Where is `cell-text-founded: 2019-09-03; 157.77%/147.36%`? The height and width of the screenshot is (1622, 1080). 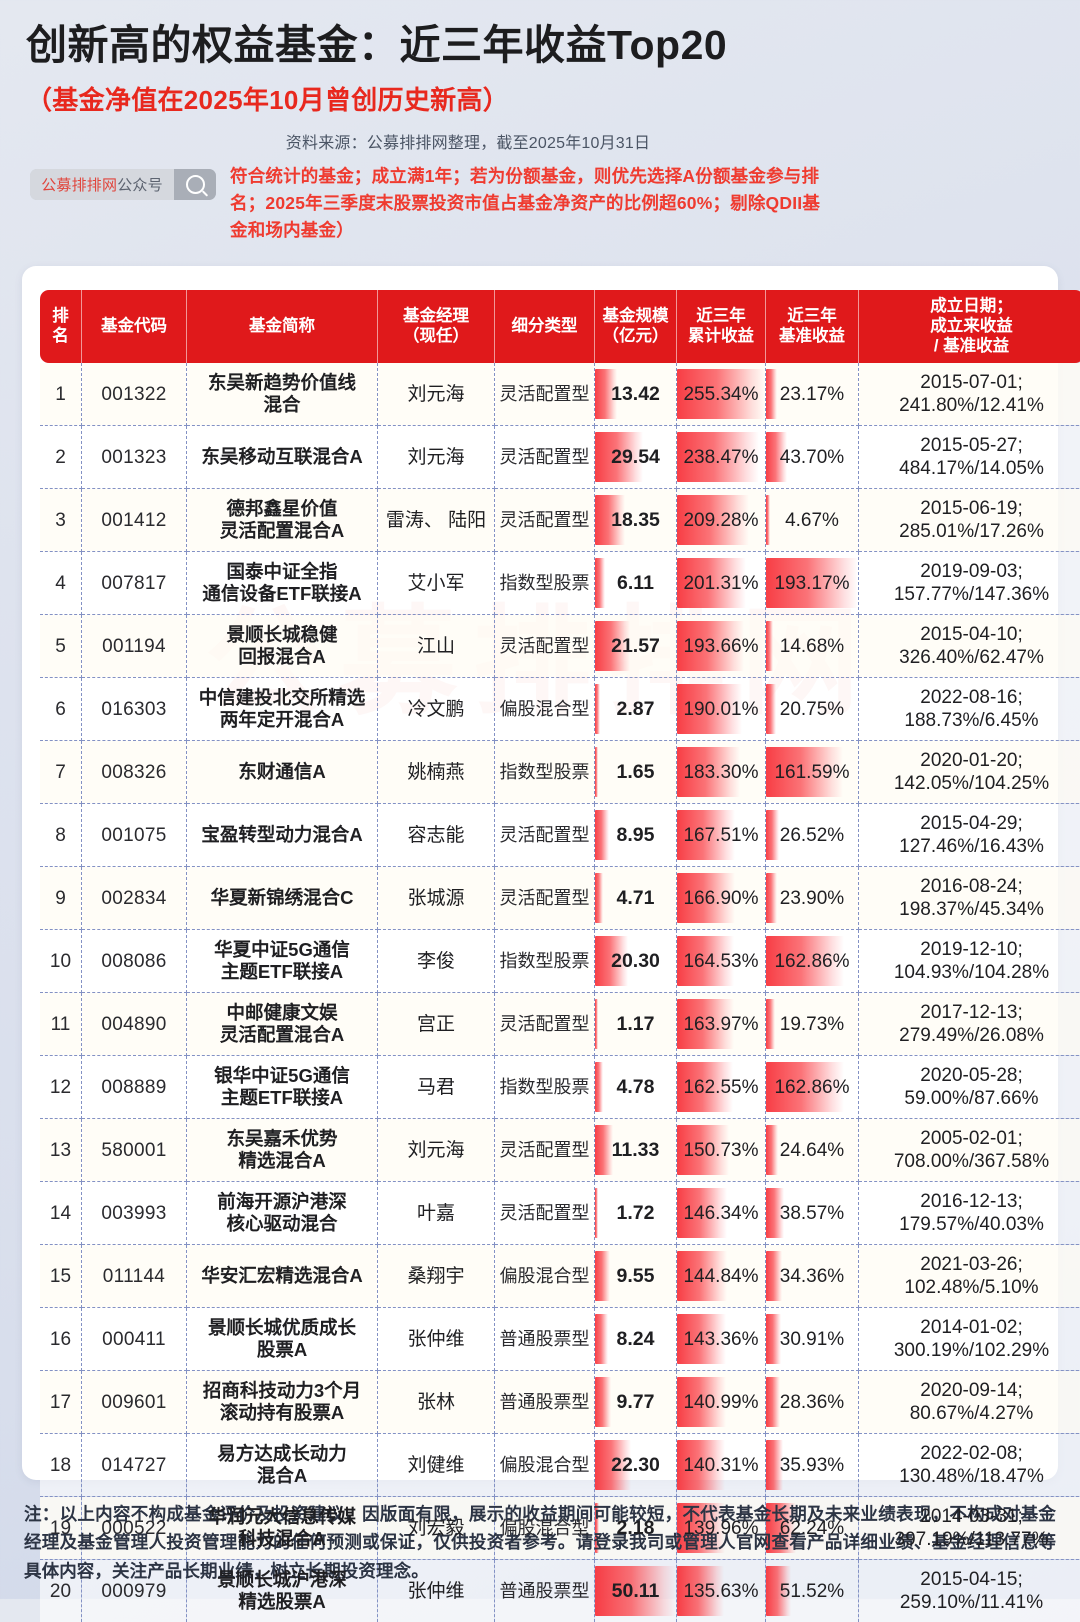
cell-text-founded: 2019-09-03; 157.77%/147.36% is located at coordinates (971, 583).